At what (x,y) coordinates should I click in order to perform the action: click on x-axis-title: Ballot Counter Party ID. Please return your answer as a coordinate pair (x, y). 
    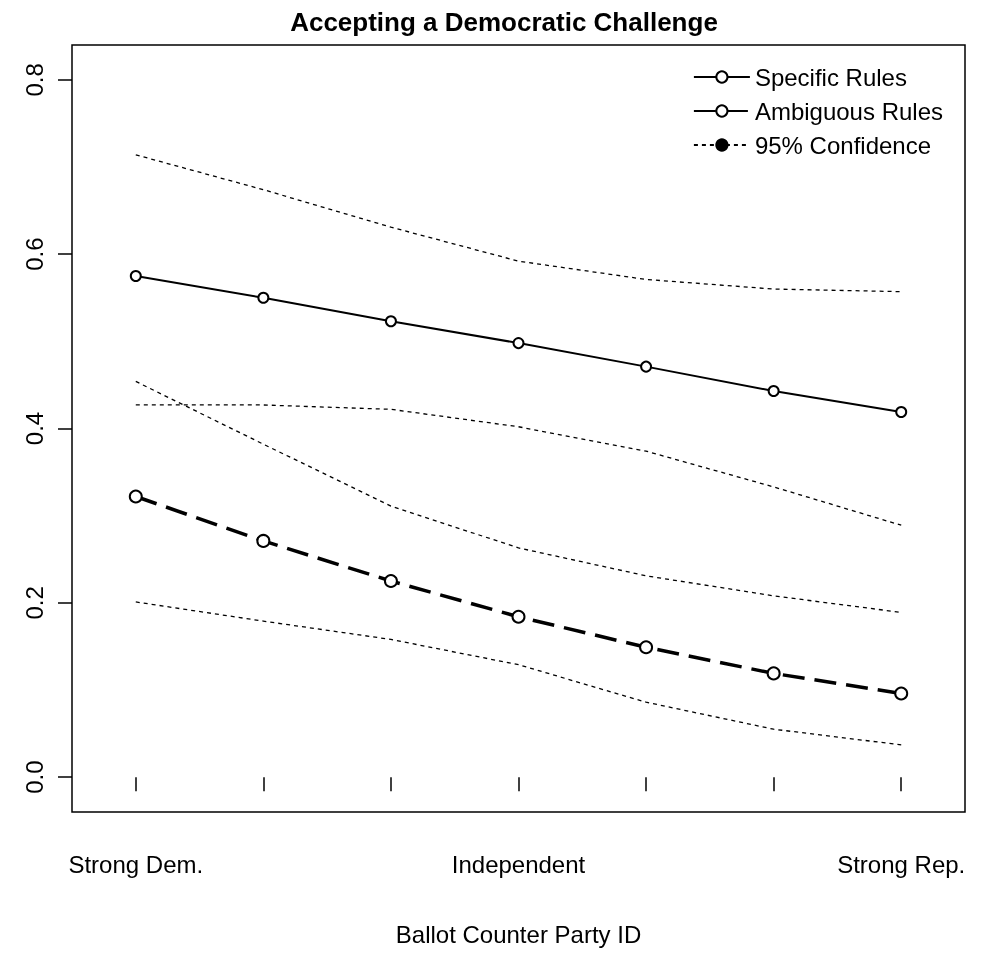
    Looking at the image, I should click on (518, 934).